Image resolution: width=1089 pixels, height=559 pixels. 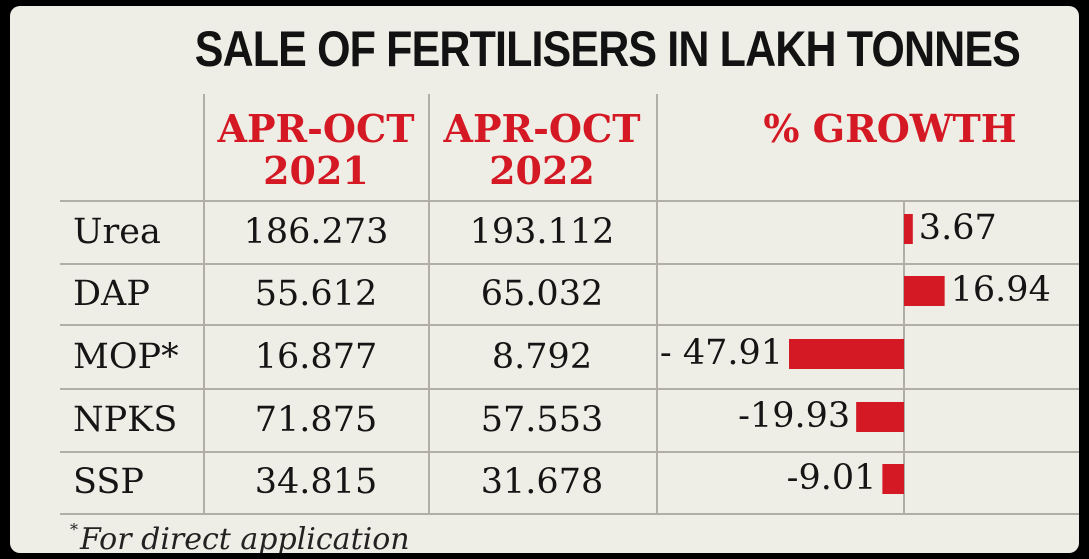 What do you see at coordinates (245, 537) in the screenshot?
I see `footnote-text: For direct application` at bounding box center [245, 537].